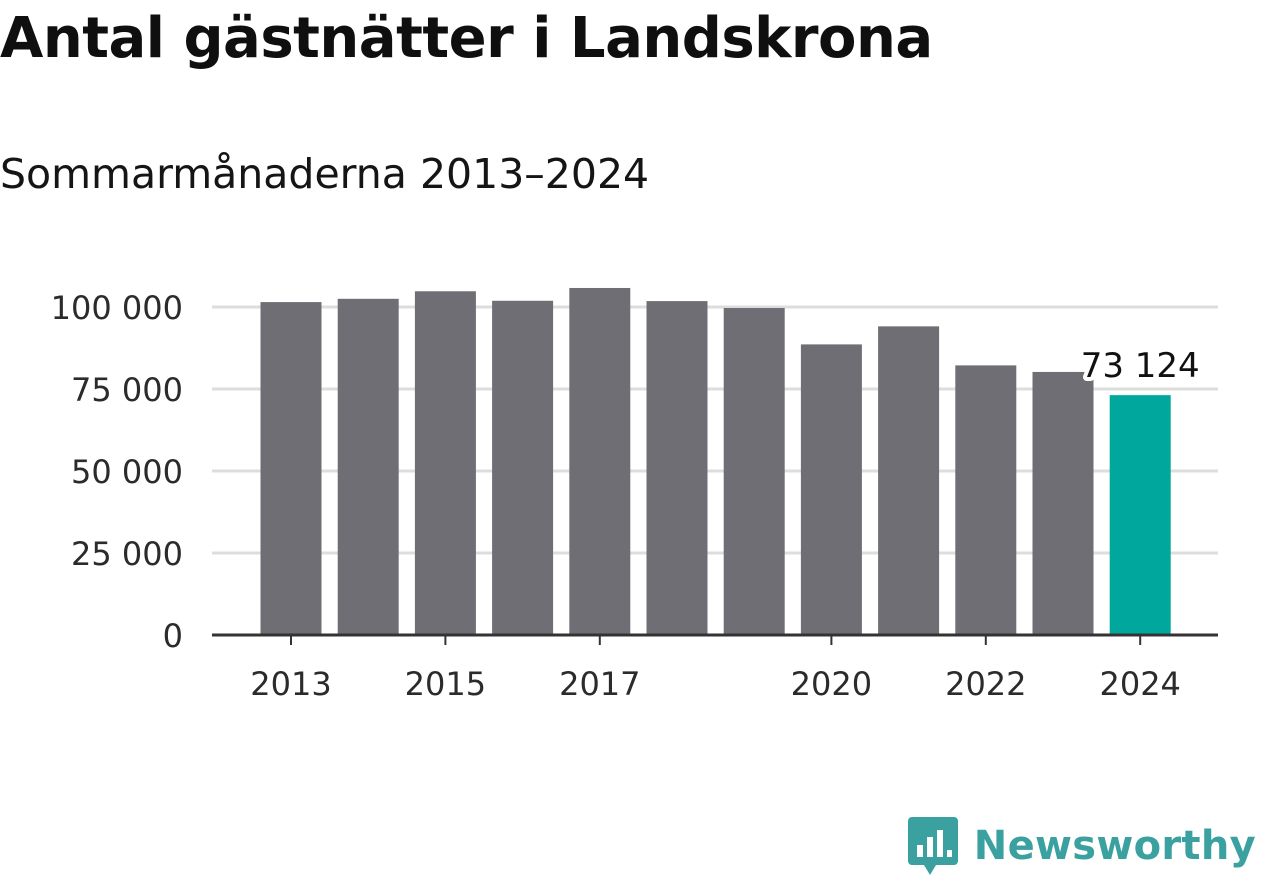 The image size is (1262, 879). Describe the element at coordinates (290, 684) in the screenshot. I see `x-tick-label: 2013` at that location.